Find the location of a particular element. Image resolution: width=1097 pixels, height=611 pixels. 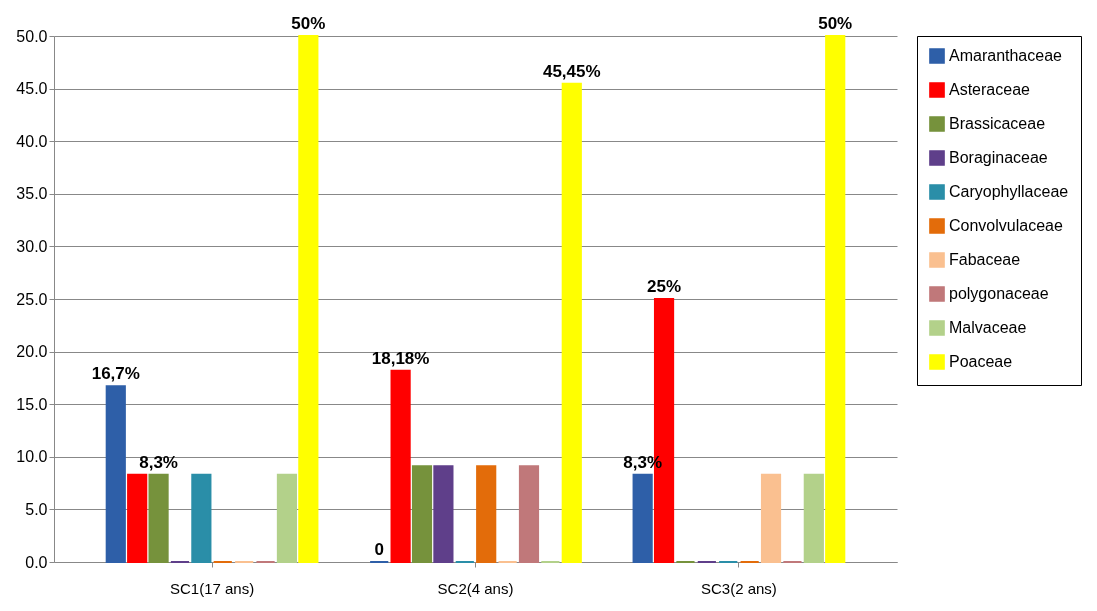

data-label: 0 is located at coordinates (379, 549).